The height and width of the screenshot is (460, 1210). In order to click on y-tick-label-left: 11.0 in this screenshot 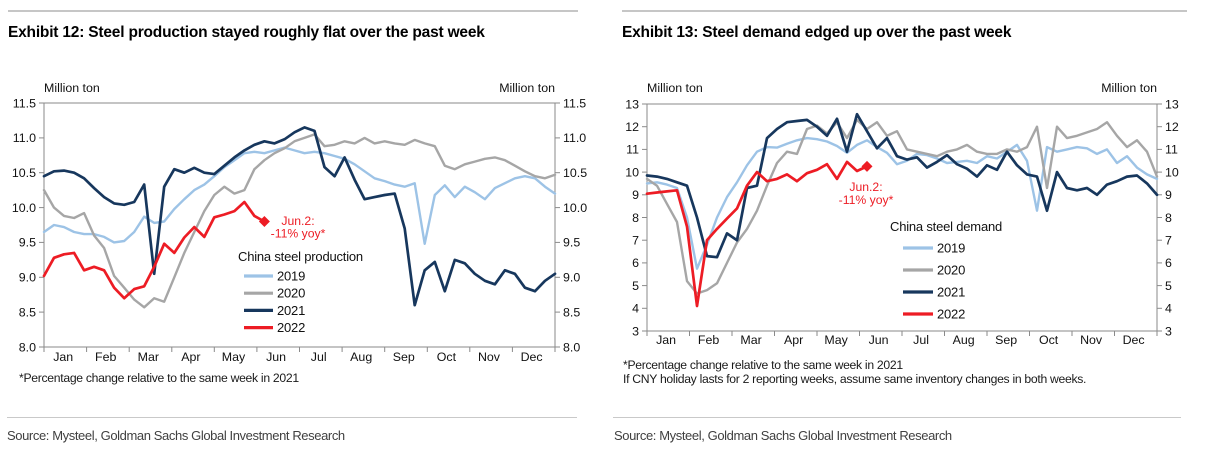, I will do `click(24, 138)`.